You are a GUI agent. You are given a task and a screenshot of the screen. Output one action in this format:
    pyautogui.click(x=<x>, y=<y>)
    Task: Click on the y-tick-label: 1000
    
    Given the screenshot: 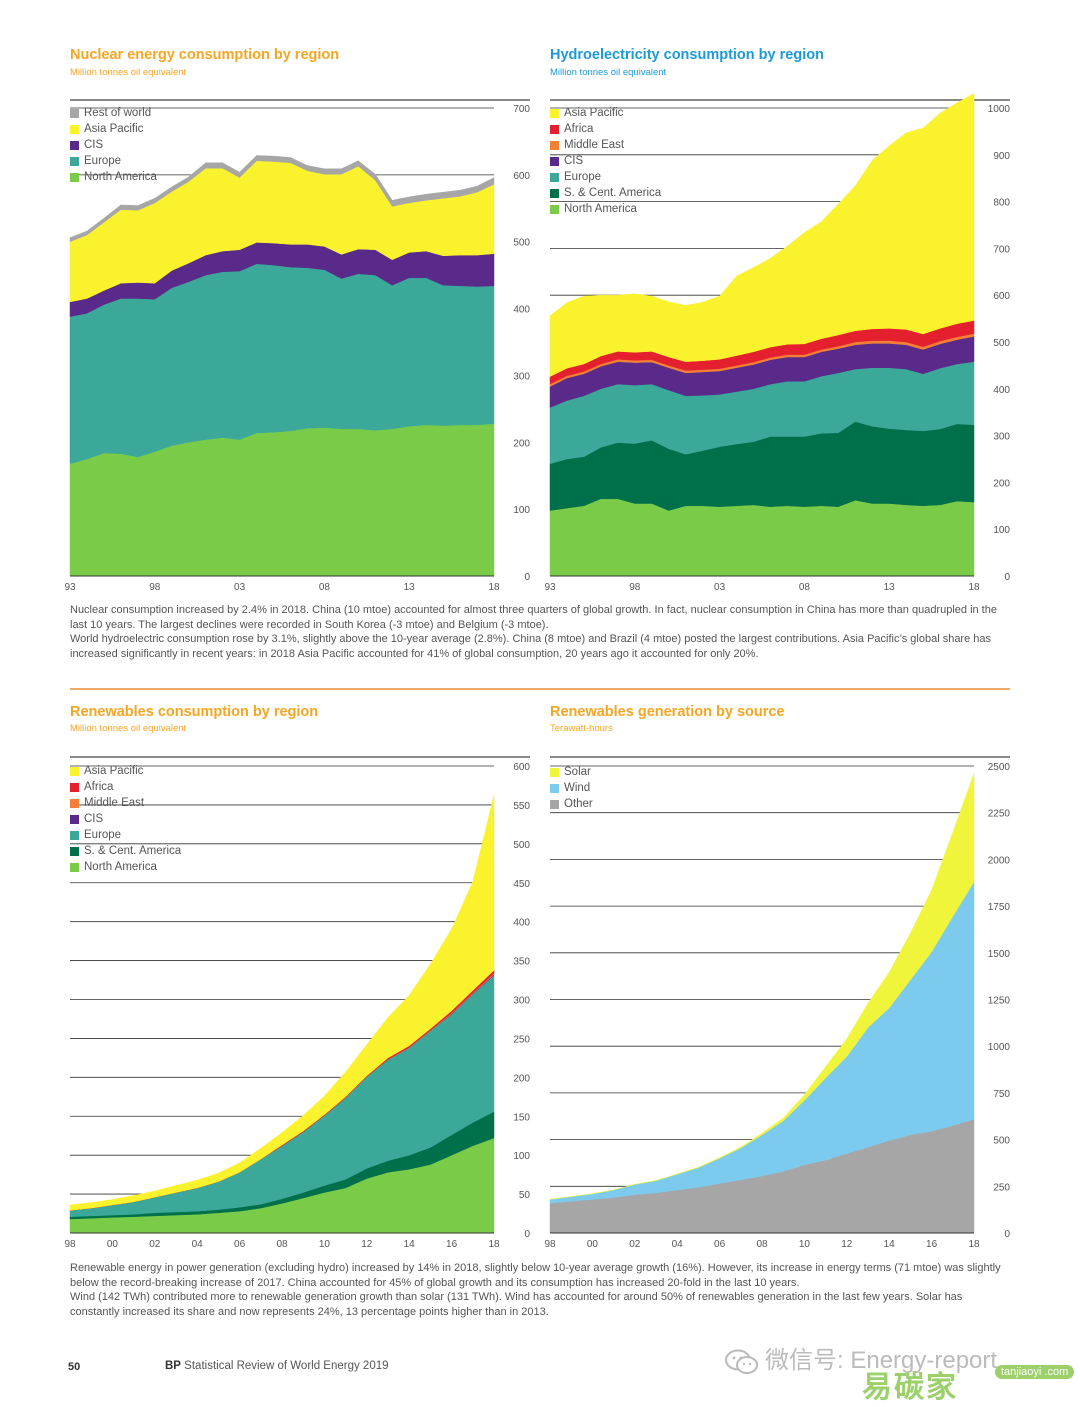 What is the action you would take?
    pyautogui.click(x=999, y=109)
    